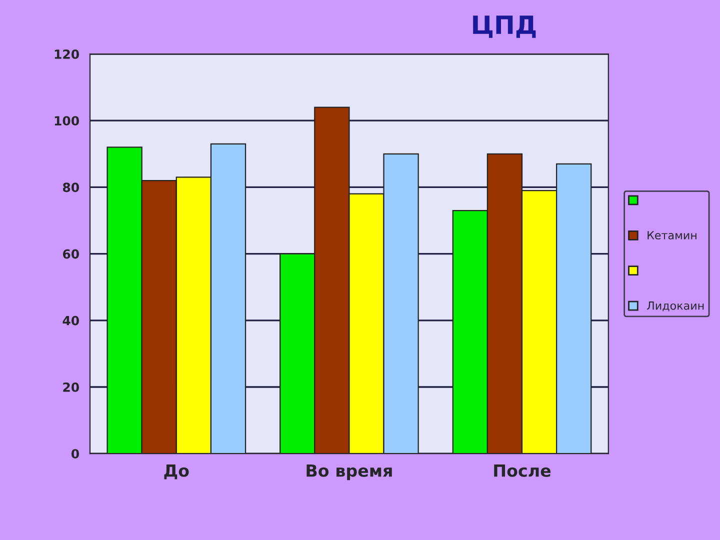  What do you see at coordinates (70, 187) in the screenshot?
I see `y-tick-label: 80` at bounding box center [70, 187].